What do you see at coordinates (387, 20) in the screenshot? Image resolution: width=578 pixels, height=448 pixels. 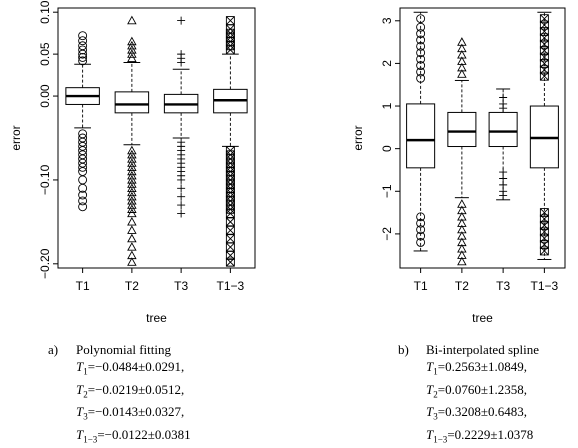 I see `y-tick-label: 3` at bounding box center [387, 20].